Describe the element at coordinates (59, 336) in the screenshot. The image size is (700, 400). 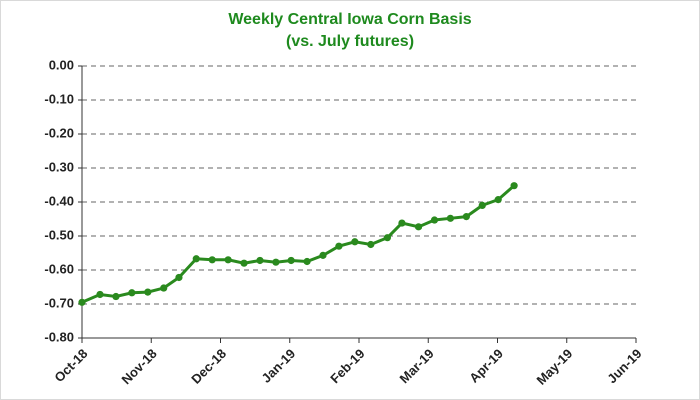
I see `y-tick-label: -0.80` at that location.